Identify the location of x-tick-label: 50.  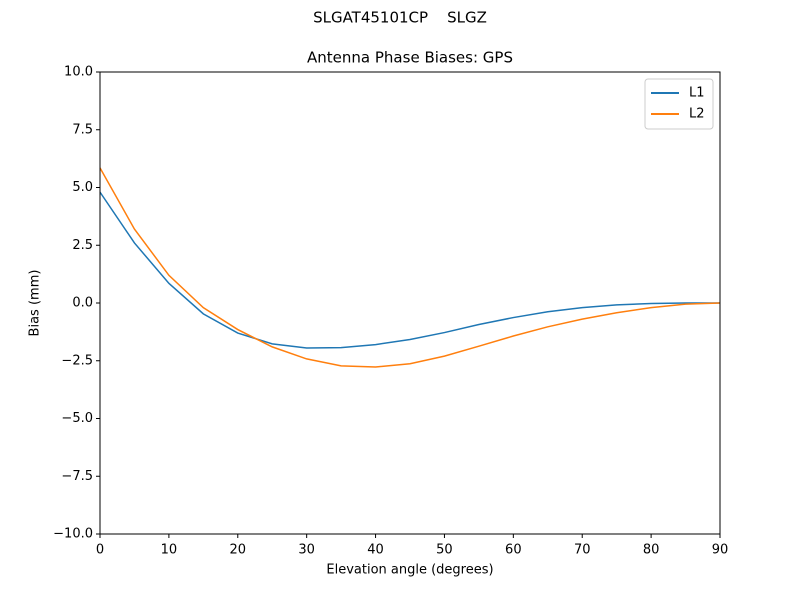
(444, 550).